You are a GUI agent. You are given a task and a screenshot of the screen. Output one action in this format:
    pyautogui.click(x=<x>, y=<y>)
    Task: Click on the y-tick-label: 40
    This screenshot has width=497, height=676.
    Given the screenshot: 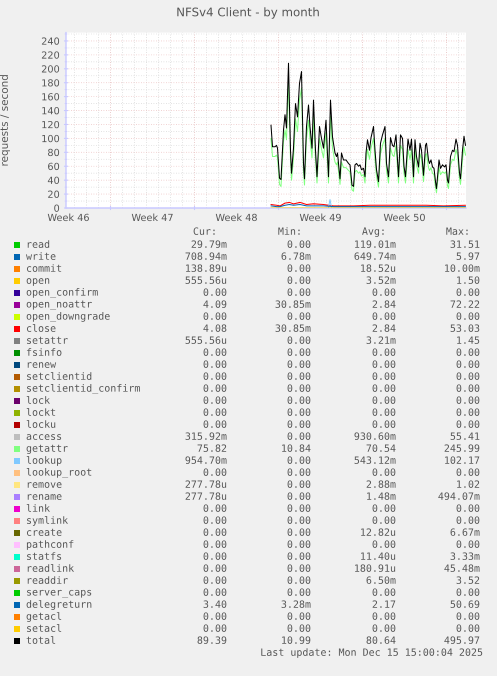 What is the action you would take?
    pyautogui.click(x=54, y=180)
    